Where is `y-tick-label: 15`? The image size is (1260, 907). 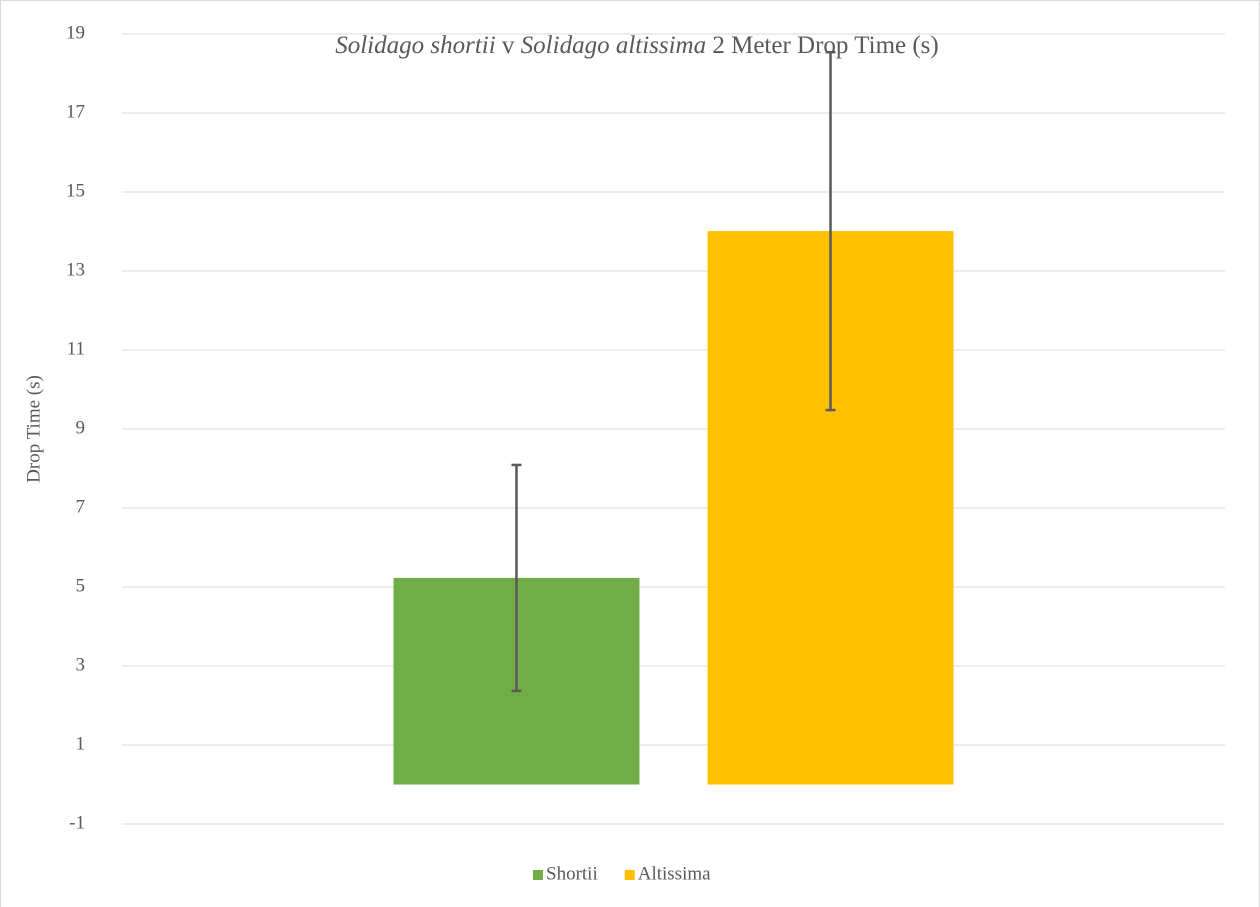 y-tick-label: 15 is located at coordinates (75, 190).